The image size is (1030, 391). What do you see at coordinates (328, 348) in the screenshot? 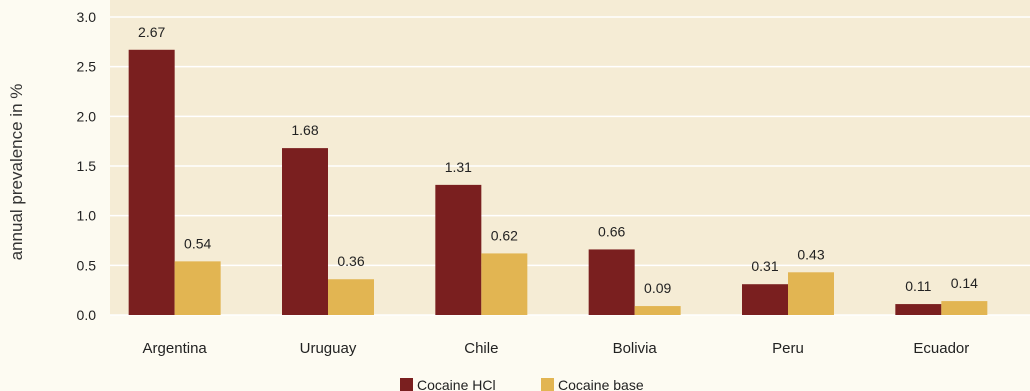
I see `category-label: Uruguay` at bounding box center [328, 348].